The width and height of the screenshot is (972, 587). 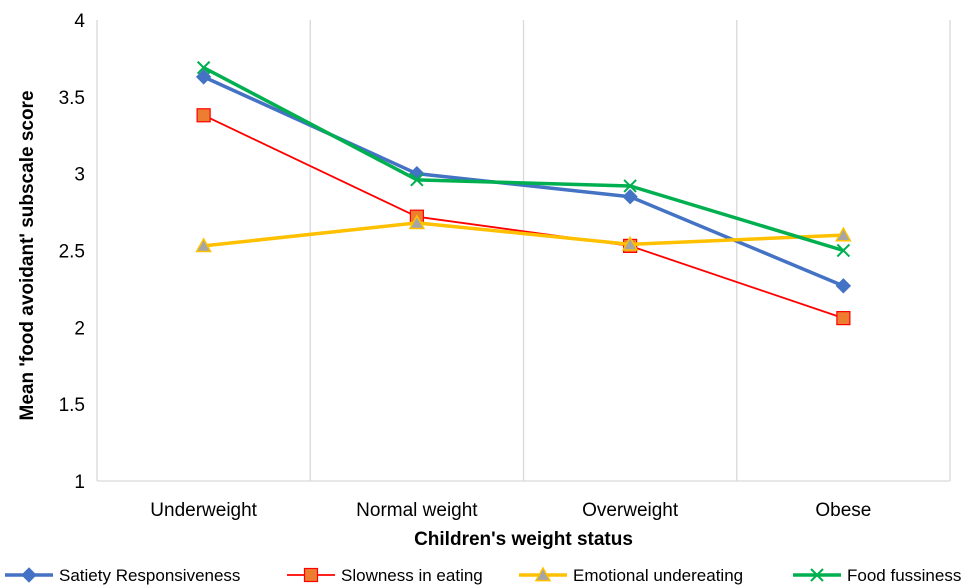 I want to click on y-tick-labels: 1 1.5 2 2.5 3 3.5 4, so click(x=72, y=252).